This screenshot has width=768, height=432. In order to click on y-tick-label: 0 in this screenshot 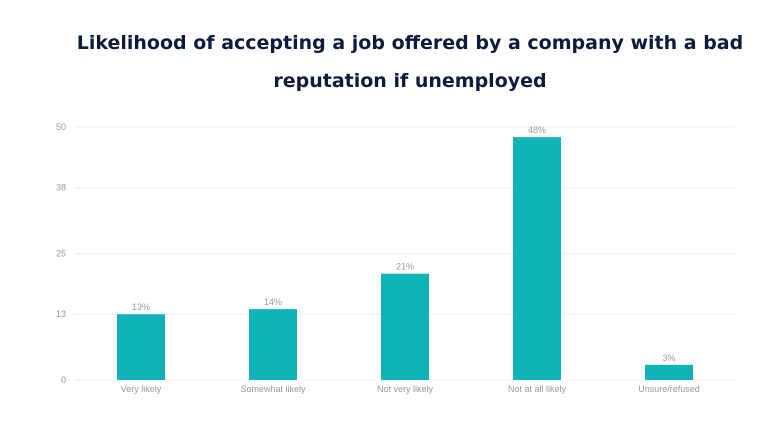, I will do `click(63, 380)`.